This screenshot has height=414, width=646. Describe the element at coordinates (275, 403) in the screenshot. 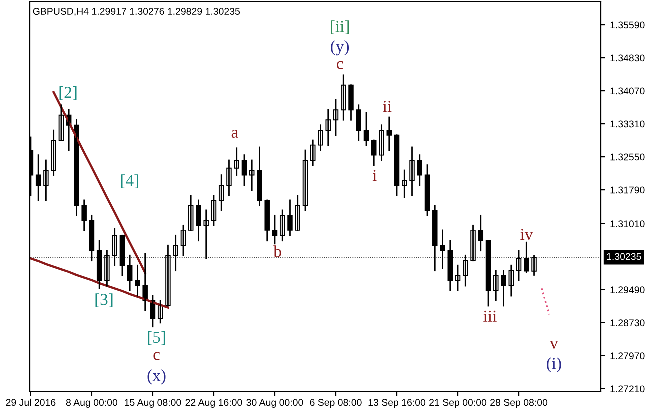

I see `x-tick-label: 30 Aug 00:00` at that location.